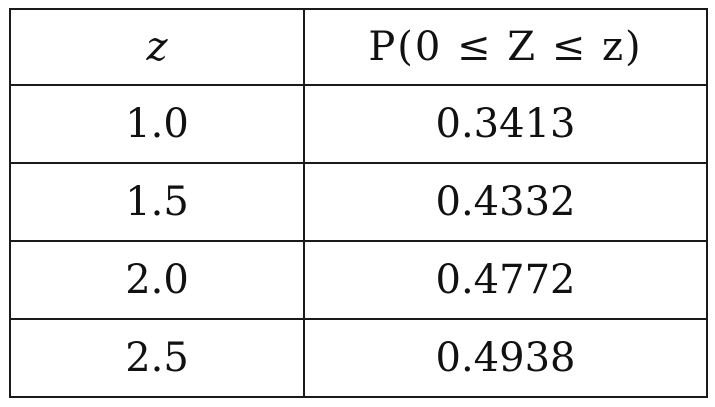 This screenshot has height=407, width=715. What do you see at coordinates (505, 47) in the screenshot?
I see `header-probability: P(0 ≤ Z ≤ z)` at bounding box center [505, 47].